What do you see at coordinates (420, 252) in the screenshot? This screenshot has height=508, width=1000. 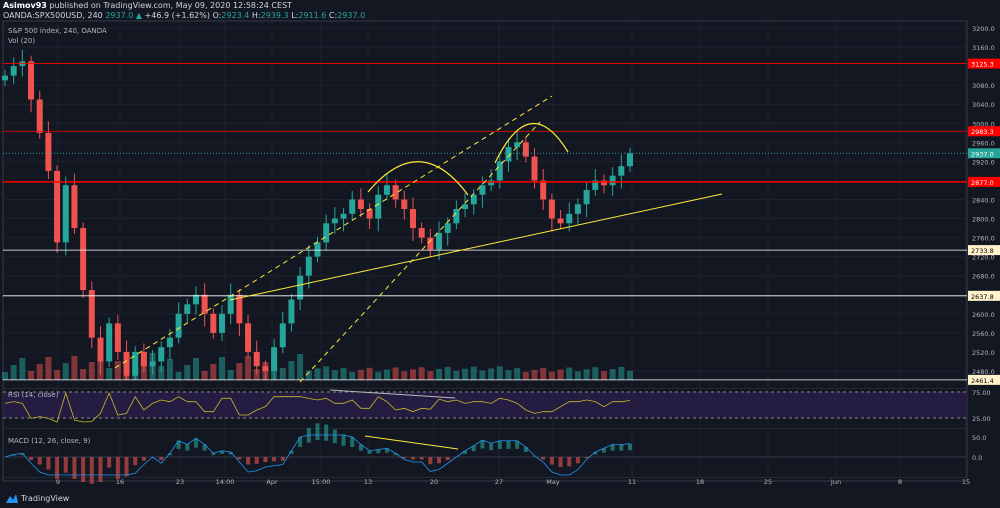 I see `channel-lower-trendline` at bounding box center [420, 252].